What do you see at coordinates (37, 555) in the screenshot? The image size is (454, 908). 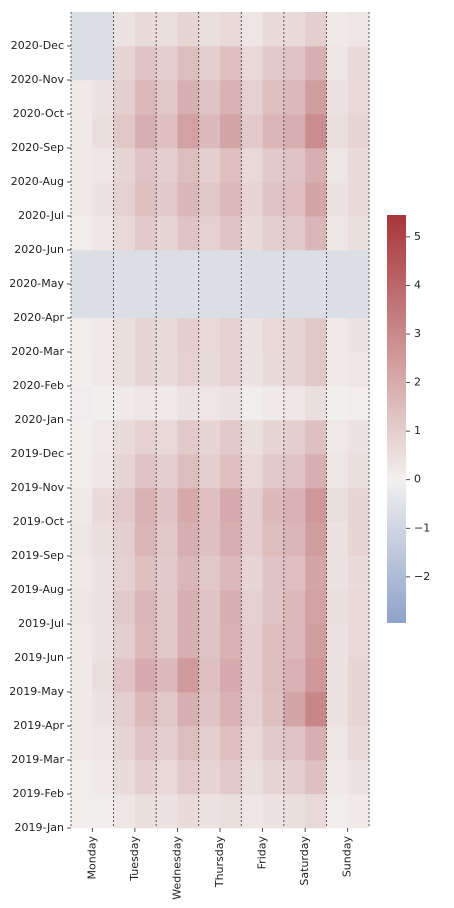 I see `y-tick-label: 2019-Sep` at bounding box center [37, 555].